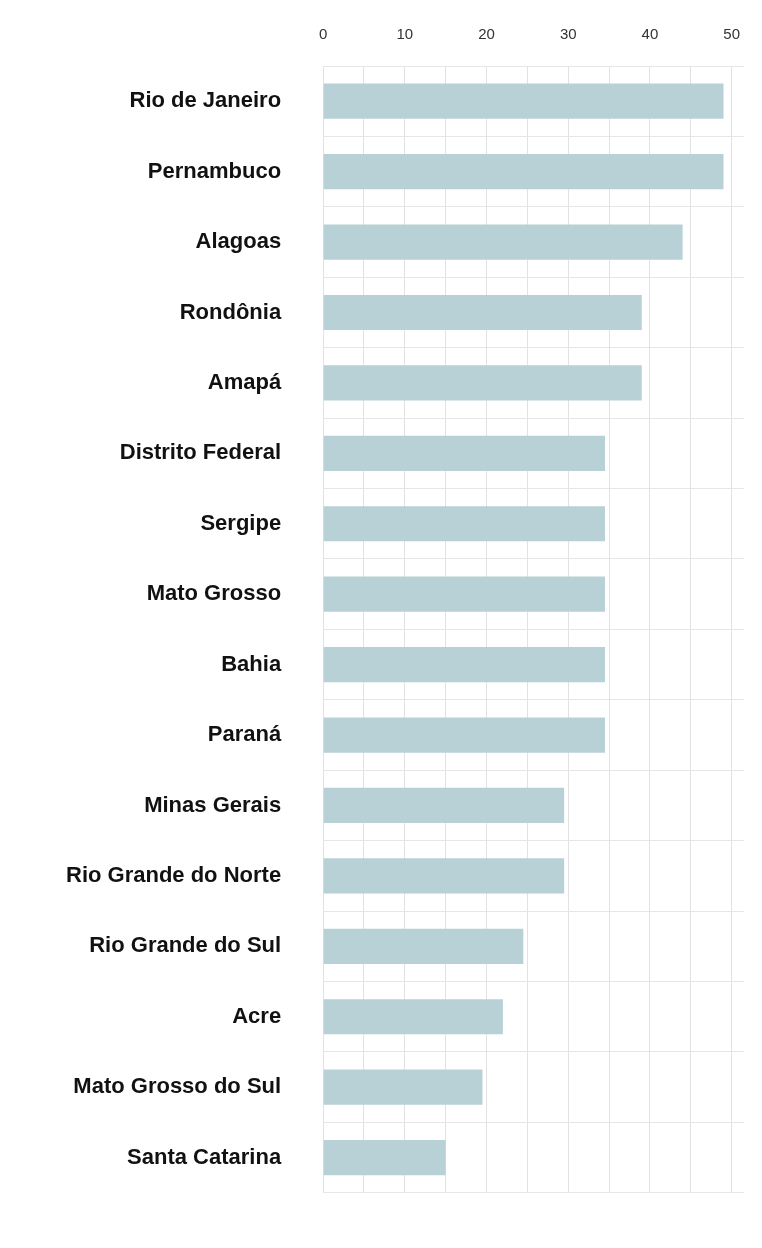 This screenshot has height=1248, width=762. What do you see at coordinates (205, 100) in the screenshot?
I see `y-tick-label: Rio de Janeiro` at bounding box center [205, 100].